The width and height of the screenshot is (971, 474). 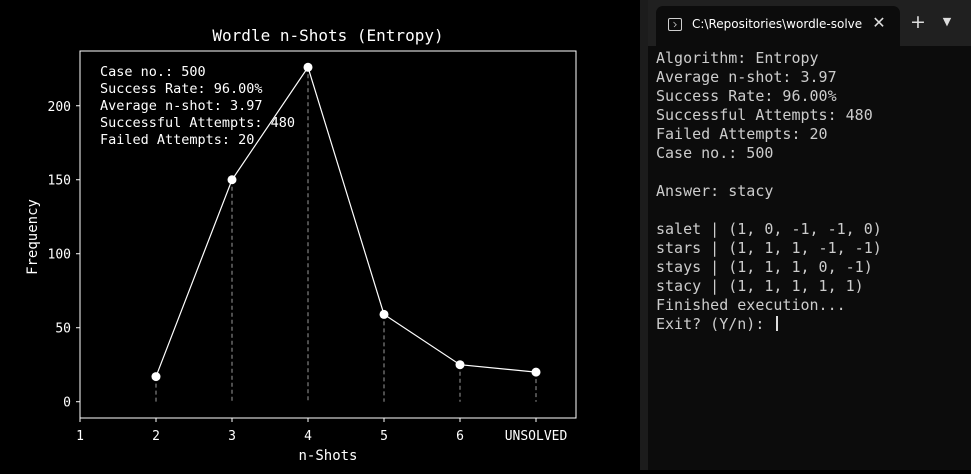 I want to click on x-tick-label: 2, so click(x=156, y=436).